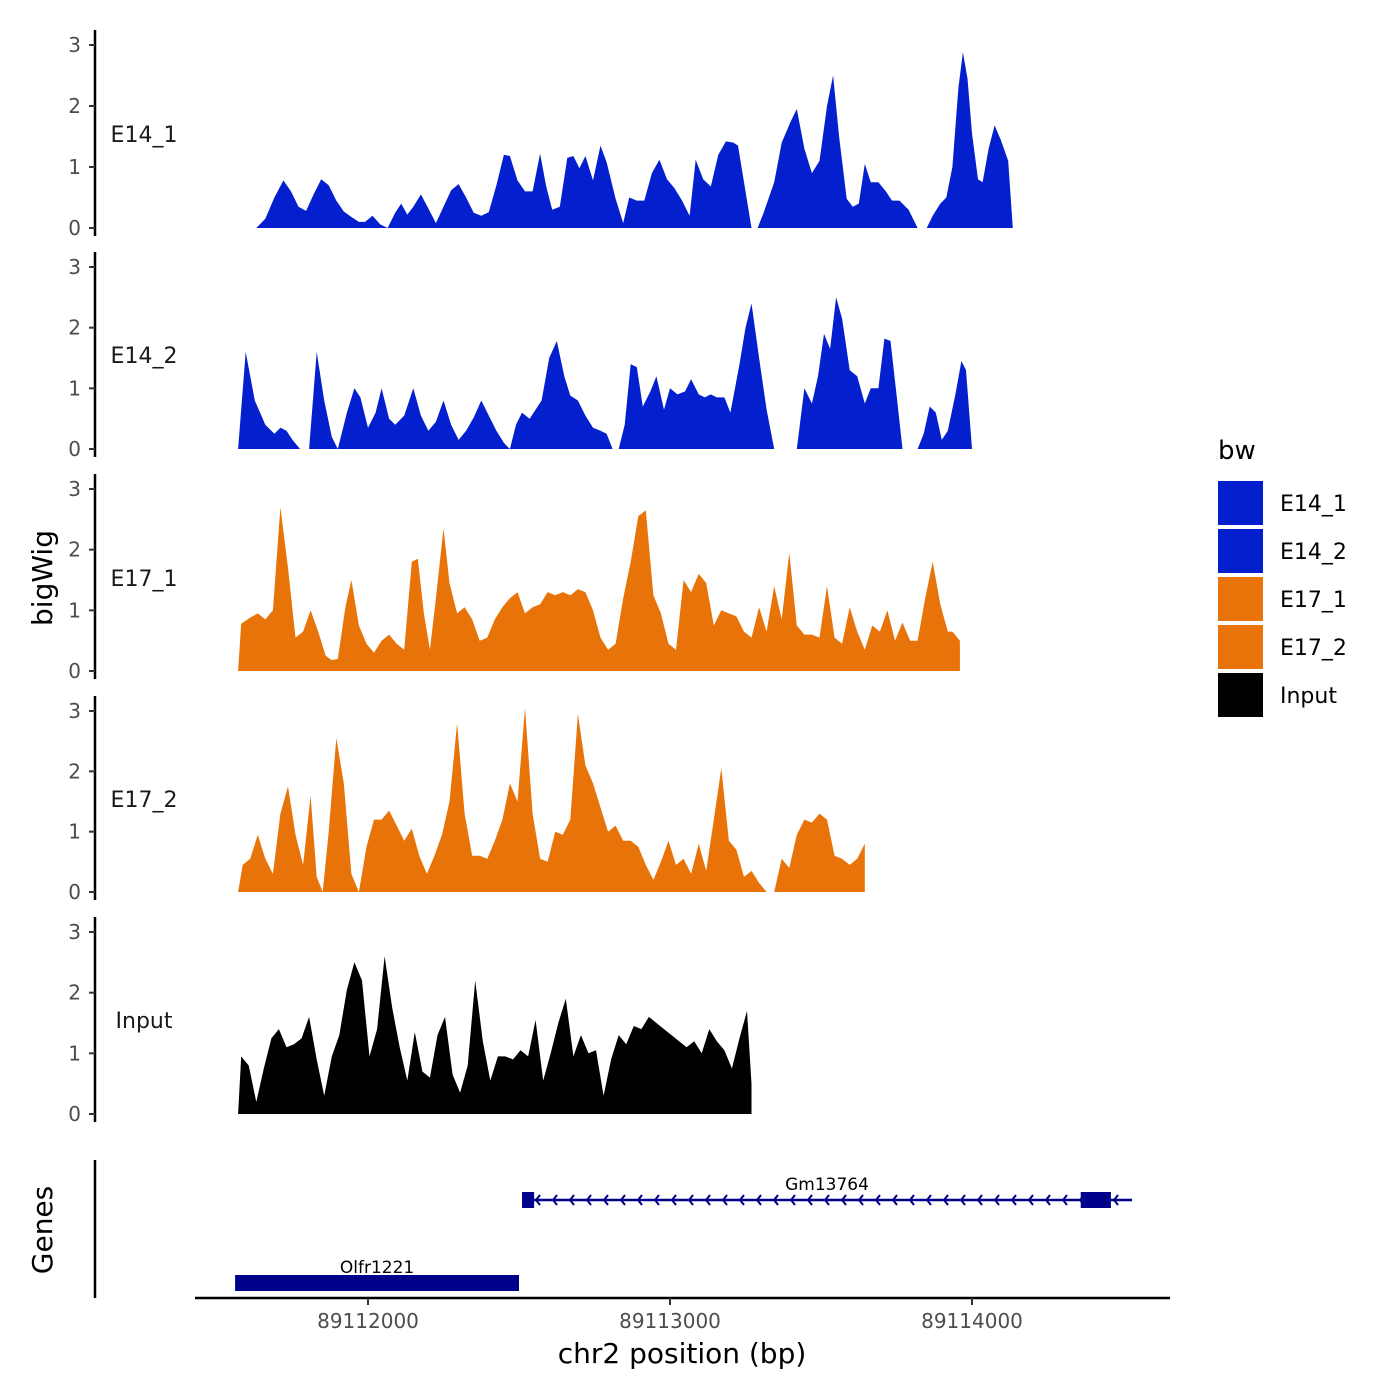 This screenshot has height=1400, width=1400. What do you see at coordinates (827, 1185) in the screenshot?
I see `gene-label: Gm13764` at bounding box center [827, 1185].